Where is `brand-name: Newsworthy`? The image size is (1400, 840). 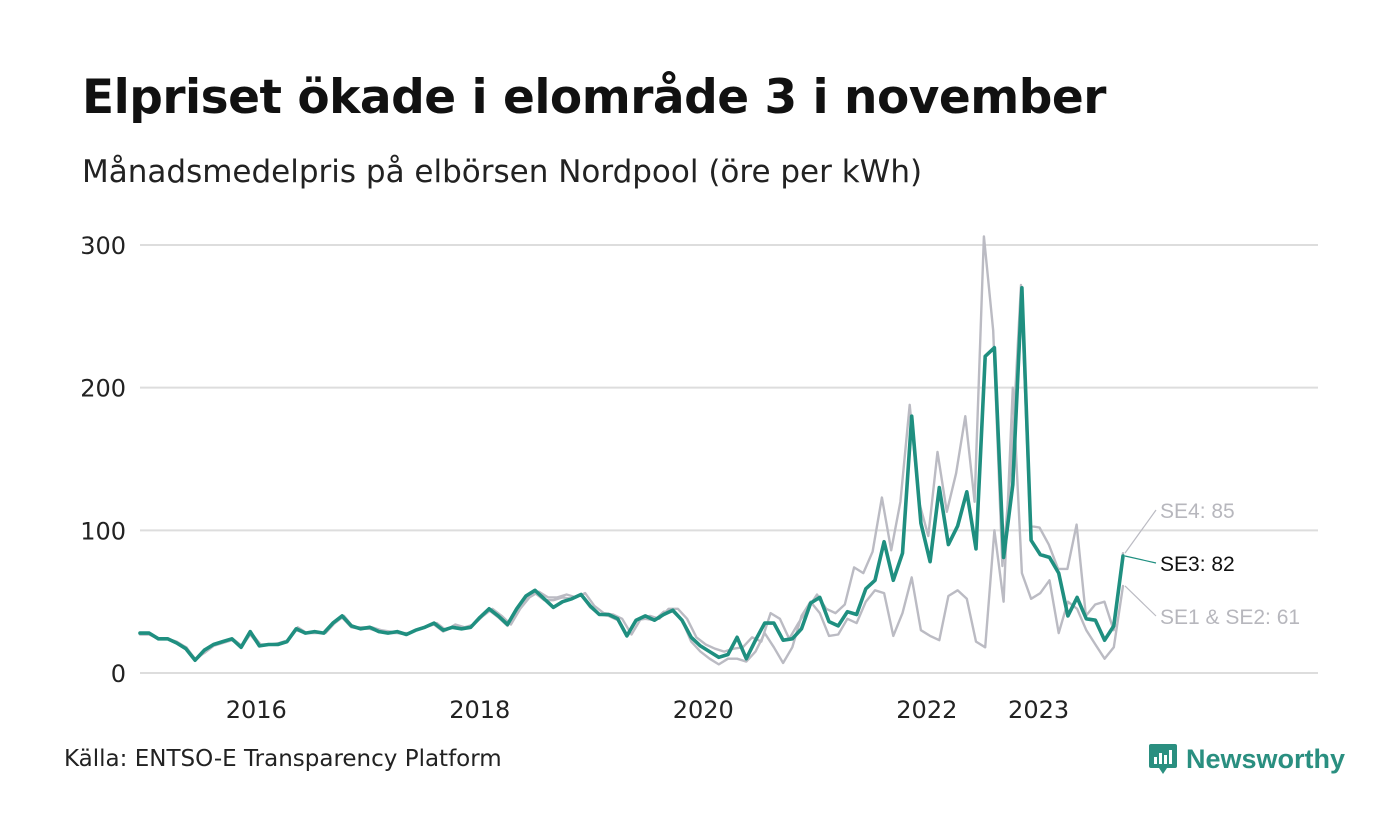 brand-name: Newsworthy is located at coordinates (1266, 758).